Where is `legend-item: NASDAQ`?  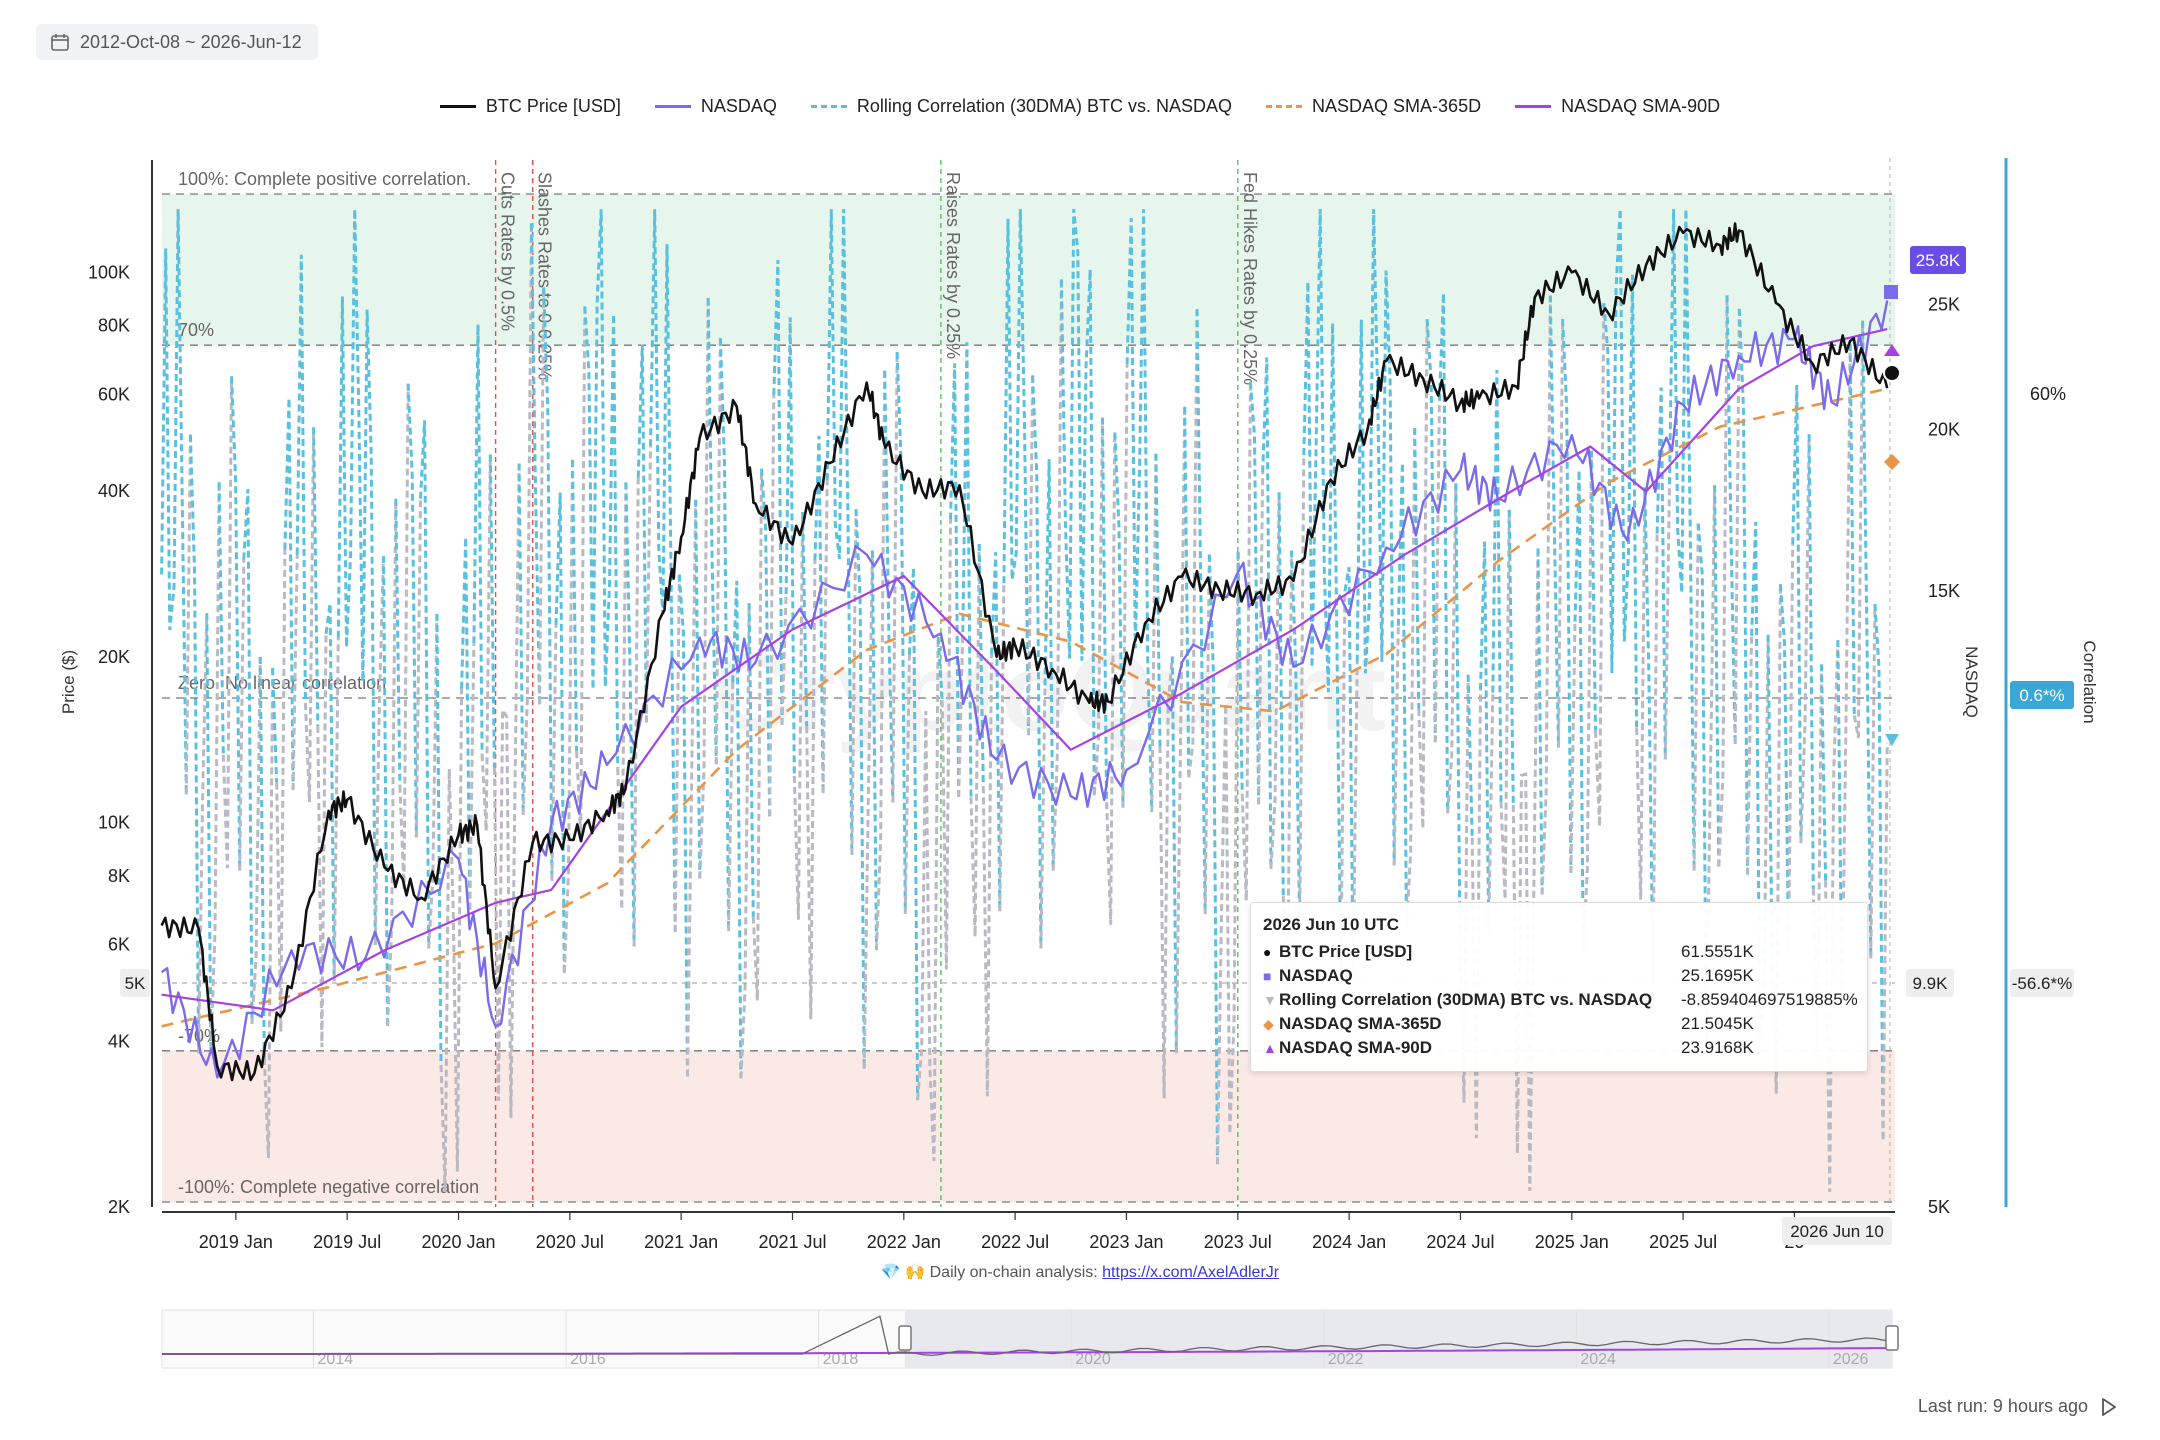
legend-item: NASDAQ is located at coordinates (715, 106).